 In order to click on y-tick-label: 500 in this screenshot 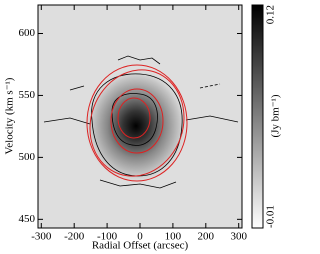, I will do `click(27, 157)`.